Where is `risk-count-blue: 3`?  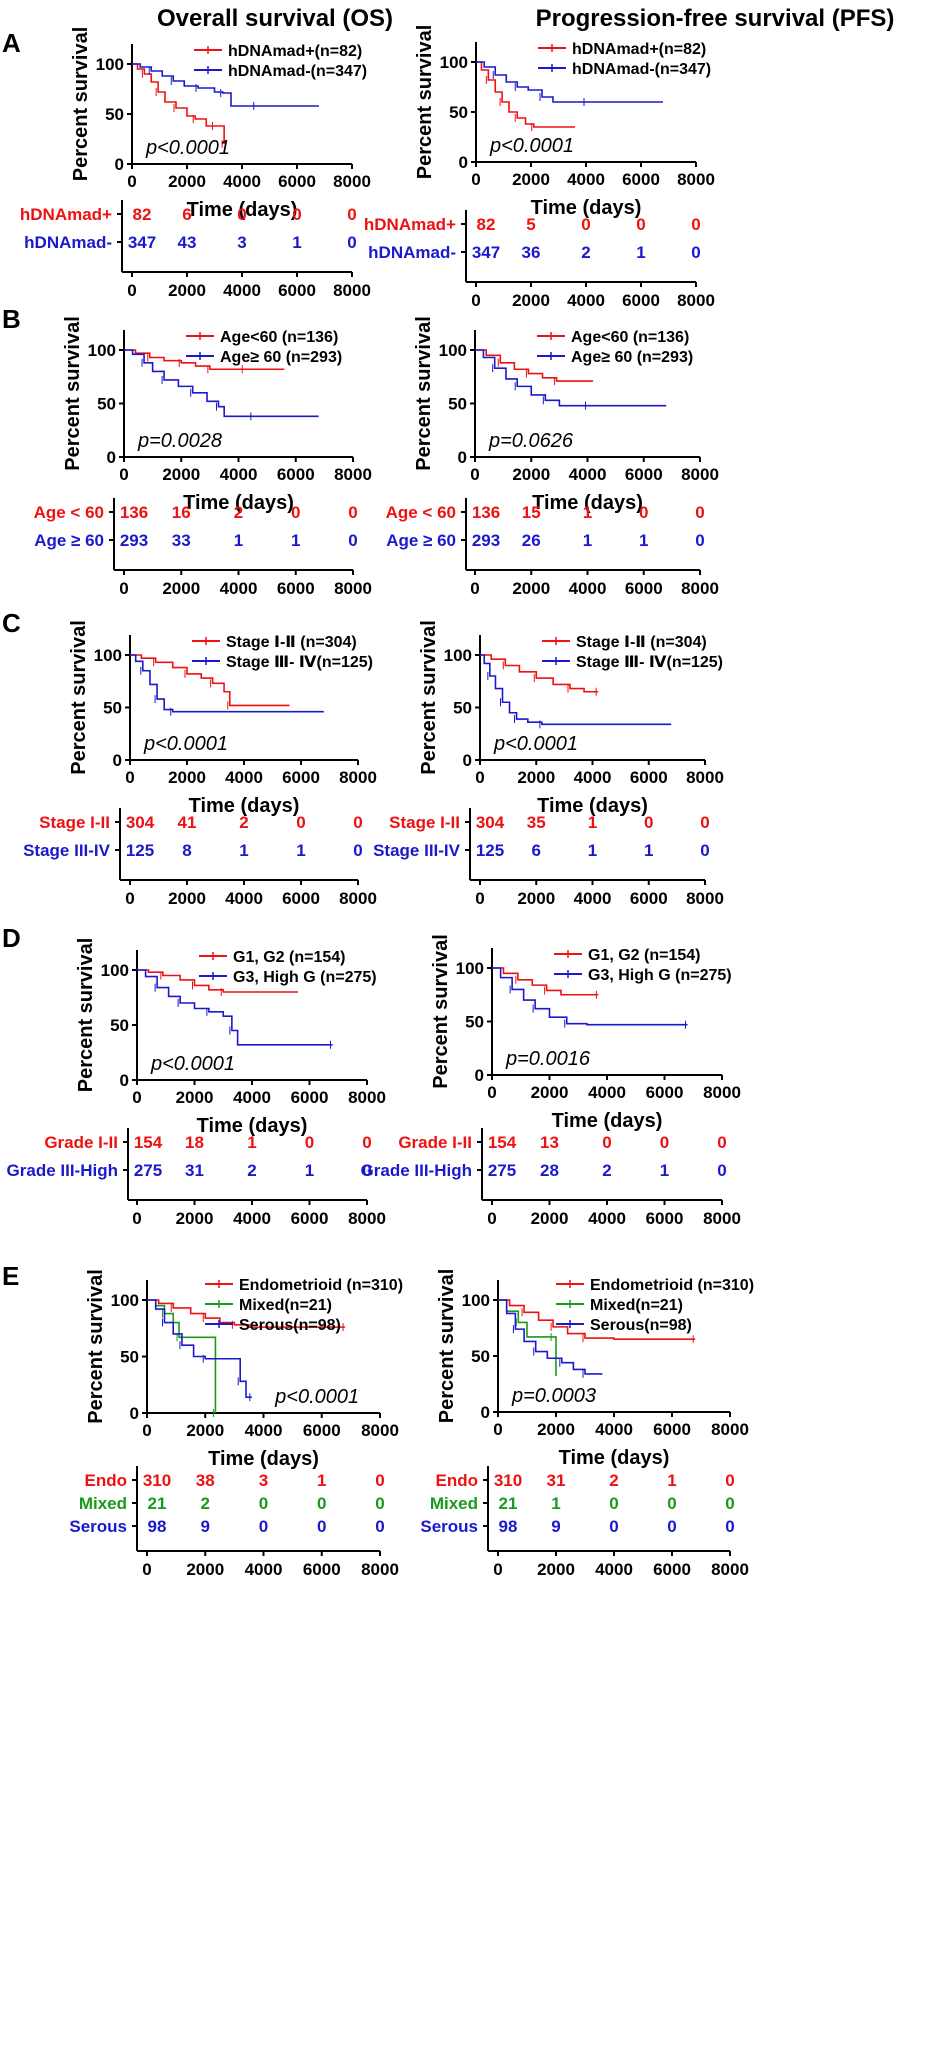 risk-count-blue: 3 is located at coordinates (241, 242).